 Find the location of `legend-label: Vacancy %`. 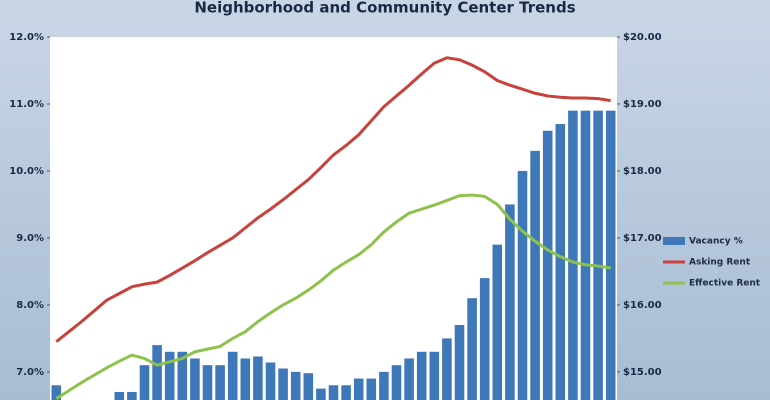

legend-label: Vacancy % is located at coordinates (716, 242).